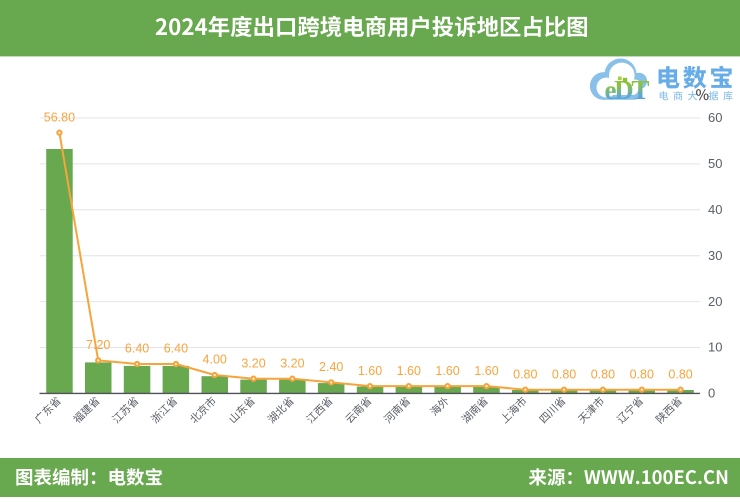  What do you see at coordinates (715, 301) in the screenshot?
I see `svg-text: 20` at bounding box center [715, 301].